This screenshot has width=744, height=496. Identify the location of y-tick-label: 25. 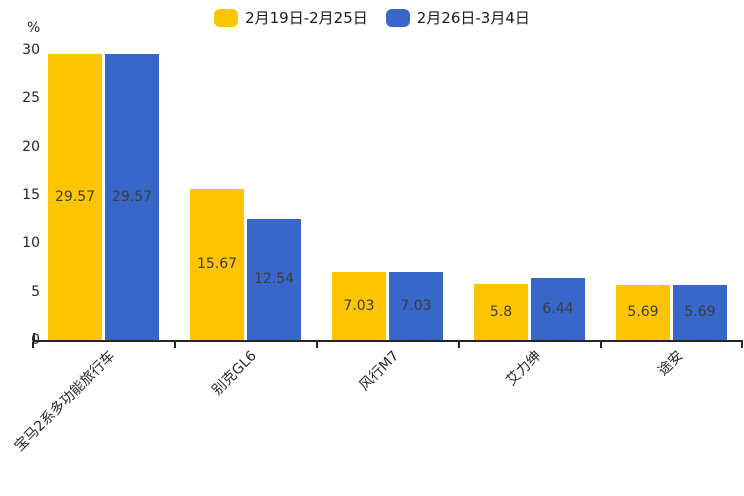
(31, 98).